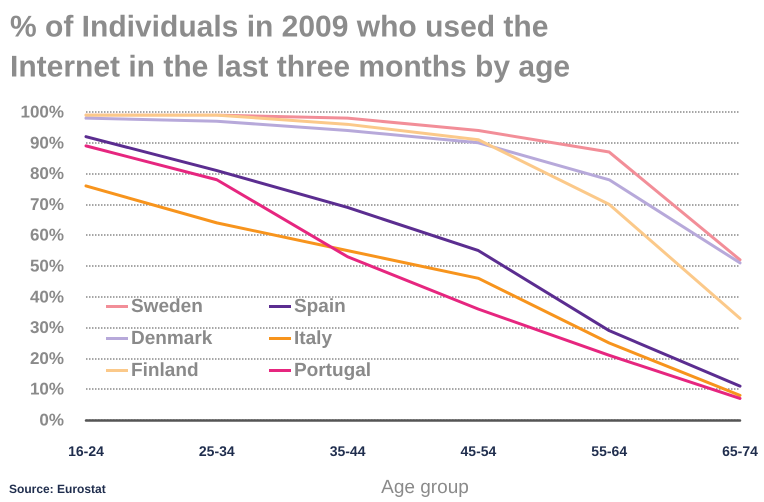 The height and width of the screenshot is (502, 764). What do you see at coordinates (425, 487) in the screenshot?
I see `x-axis-title: Age group` at bounding box center [425, 487].